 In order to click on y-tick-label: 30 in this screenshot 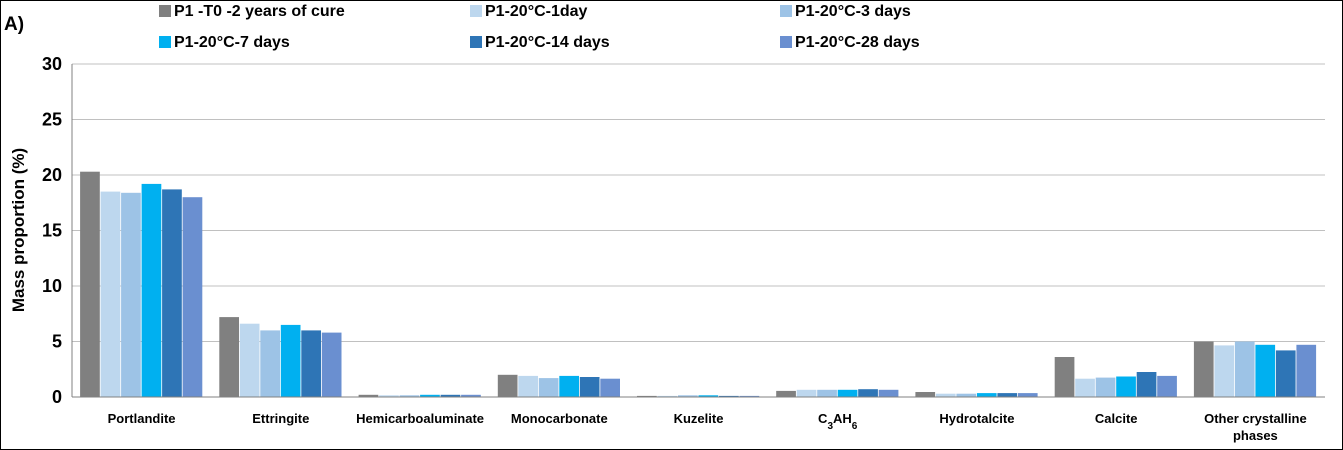, I will do `click(52, 64)`.